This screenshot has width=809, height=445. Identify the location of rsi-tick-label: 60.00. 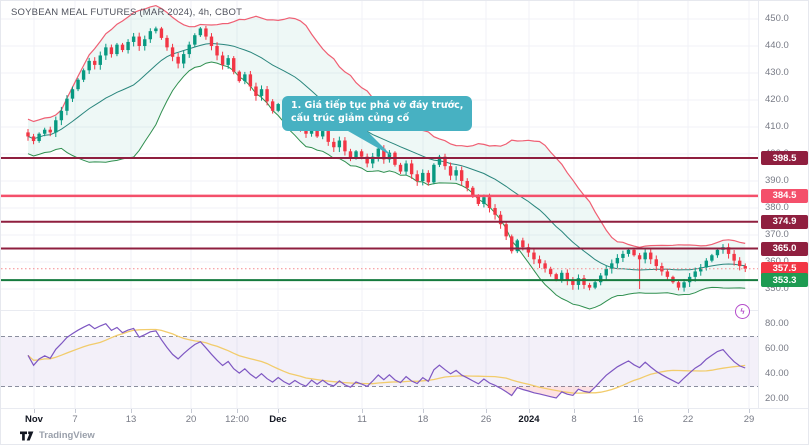
(777, 348).